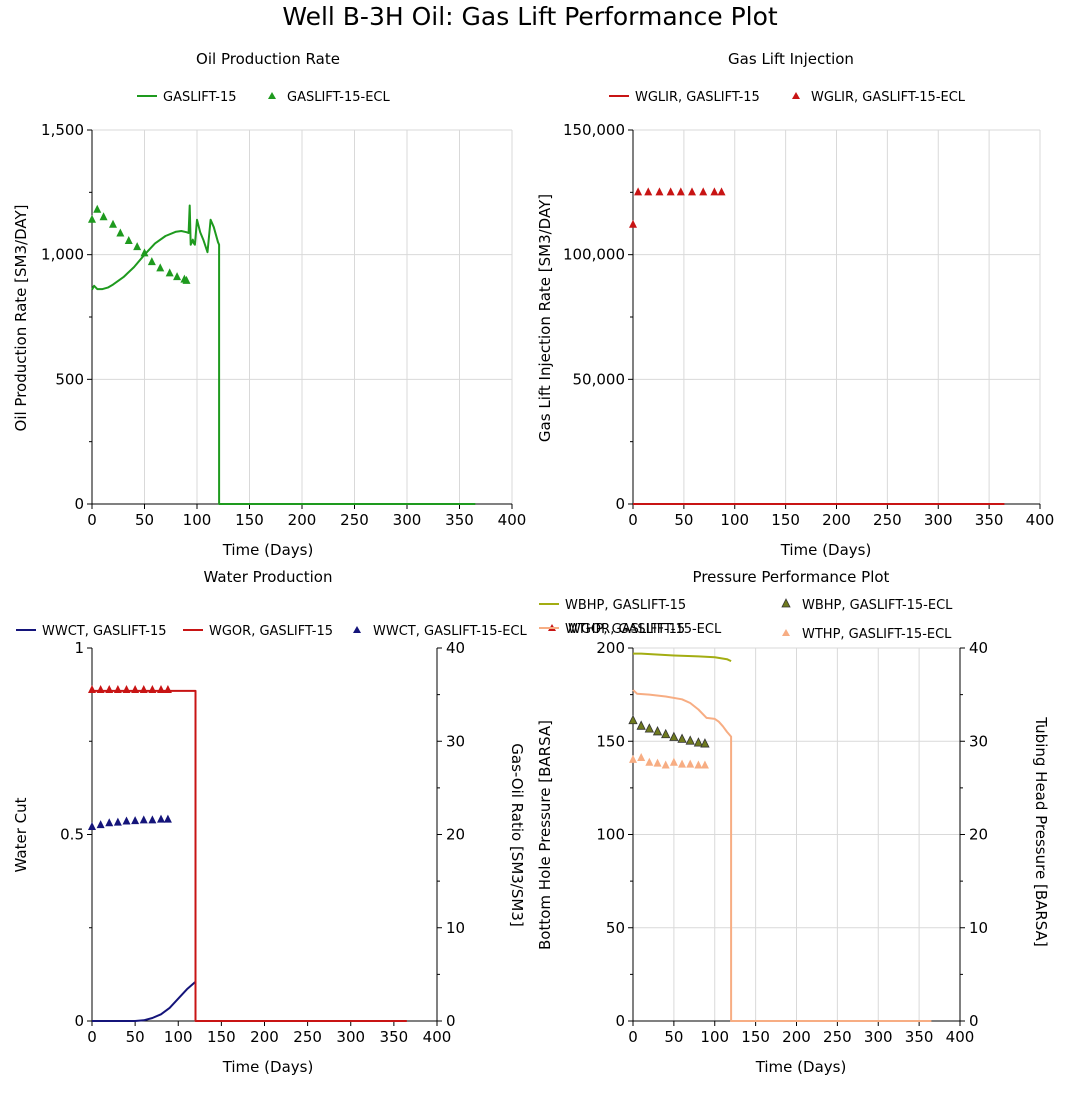  I want to click on oil-x-axis-label: Time (Days), so click(268, 550).